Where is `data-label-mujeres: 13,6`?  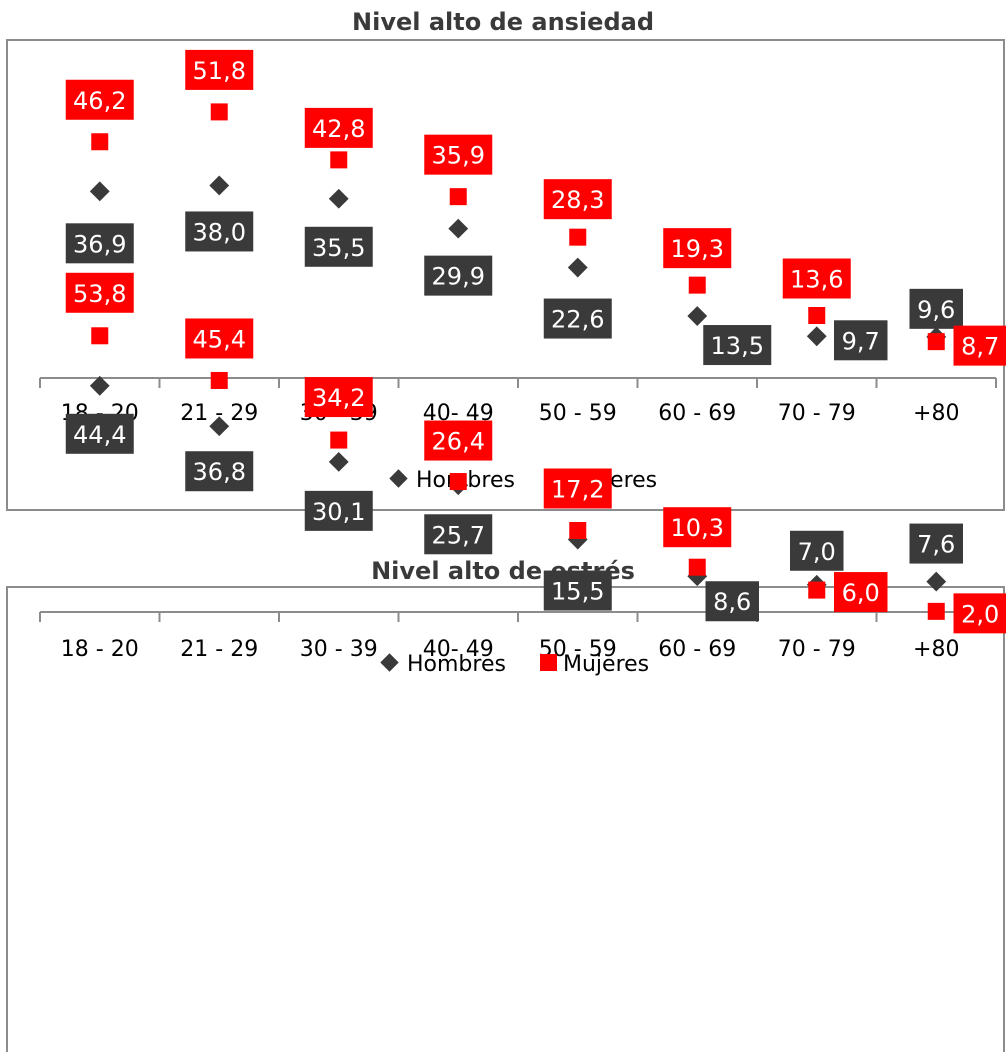
data-label-mujeres: 13,6 is located at coordinates (816, 280).